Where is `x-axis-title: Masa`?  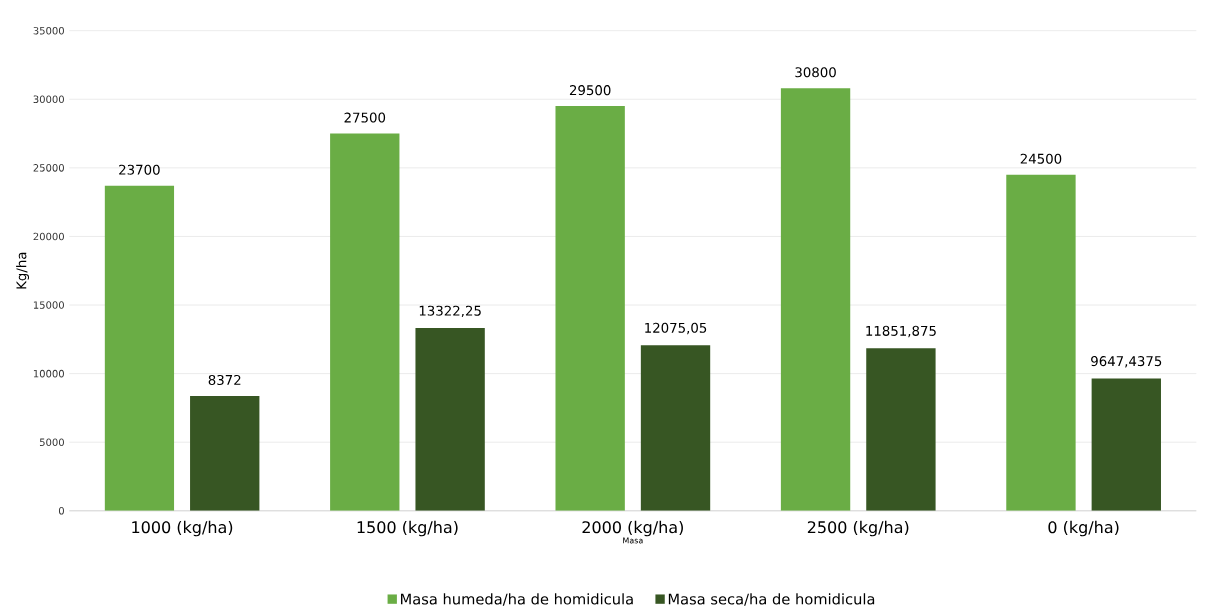 x-axis-title: Masa is located at coordinates (633, 540).